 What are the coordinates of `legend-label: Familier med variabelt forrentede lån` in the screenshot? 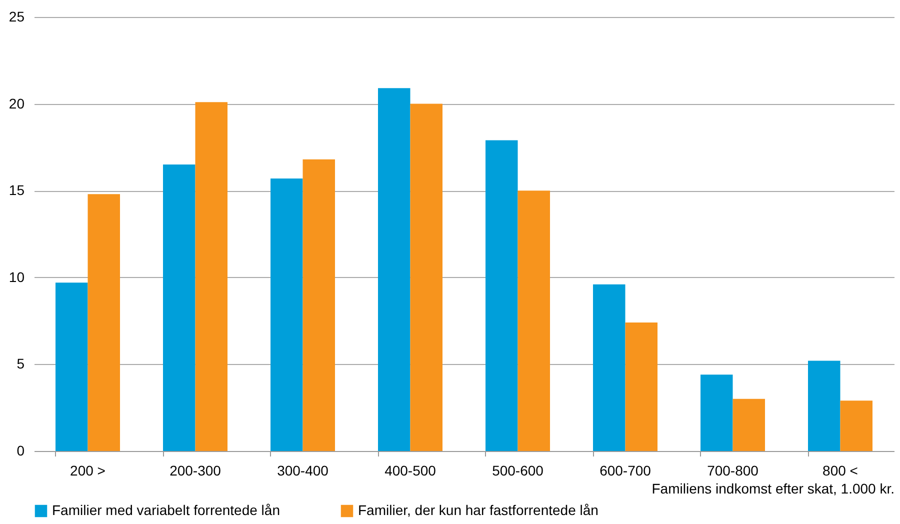 It's located at (166, 510).